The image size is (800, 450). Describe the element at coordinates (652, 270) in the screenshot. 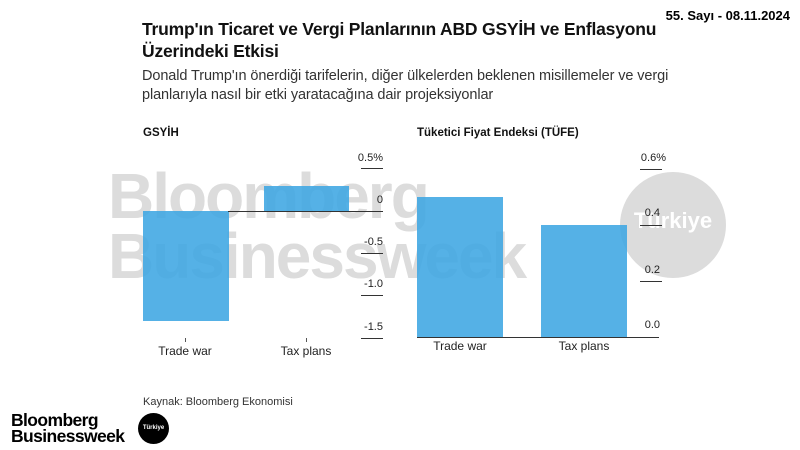

I see `cpi-ytick-label: 0.2` at that location.